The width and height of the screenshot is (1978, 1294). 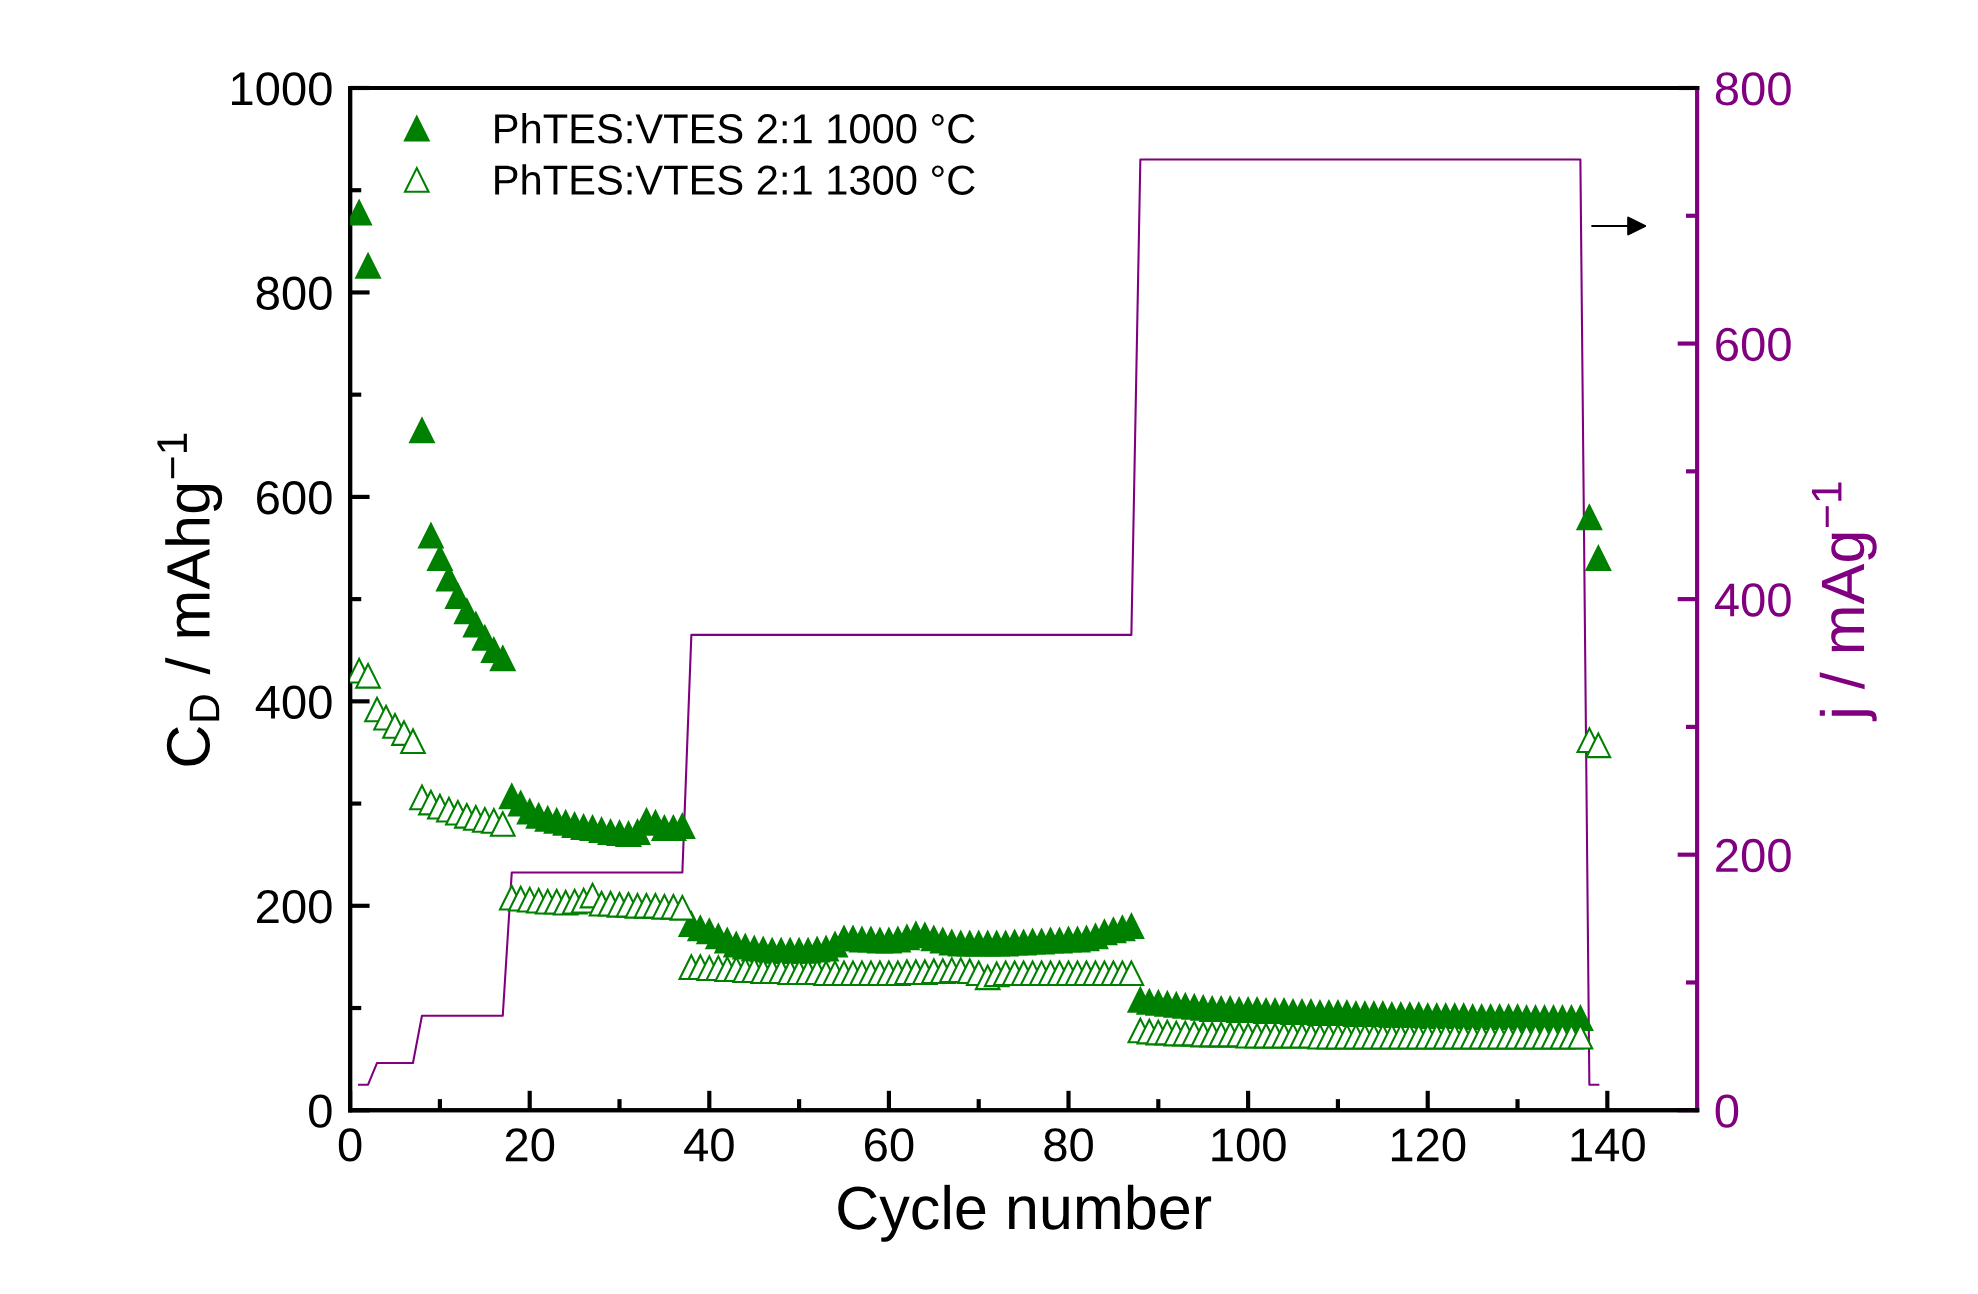 What do you see at coordinates (1753, 344) in the screenshot?
I see `y2-tick-label: 600` at bounding box center [1753, 344].